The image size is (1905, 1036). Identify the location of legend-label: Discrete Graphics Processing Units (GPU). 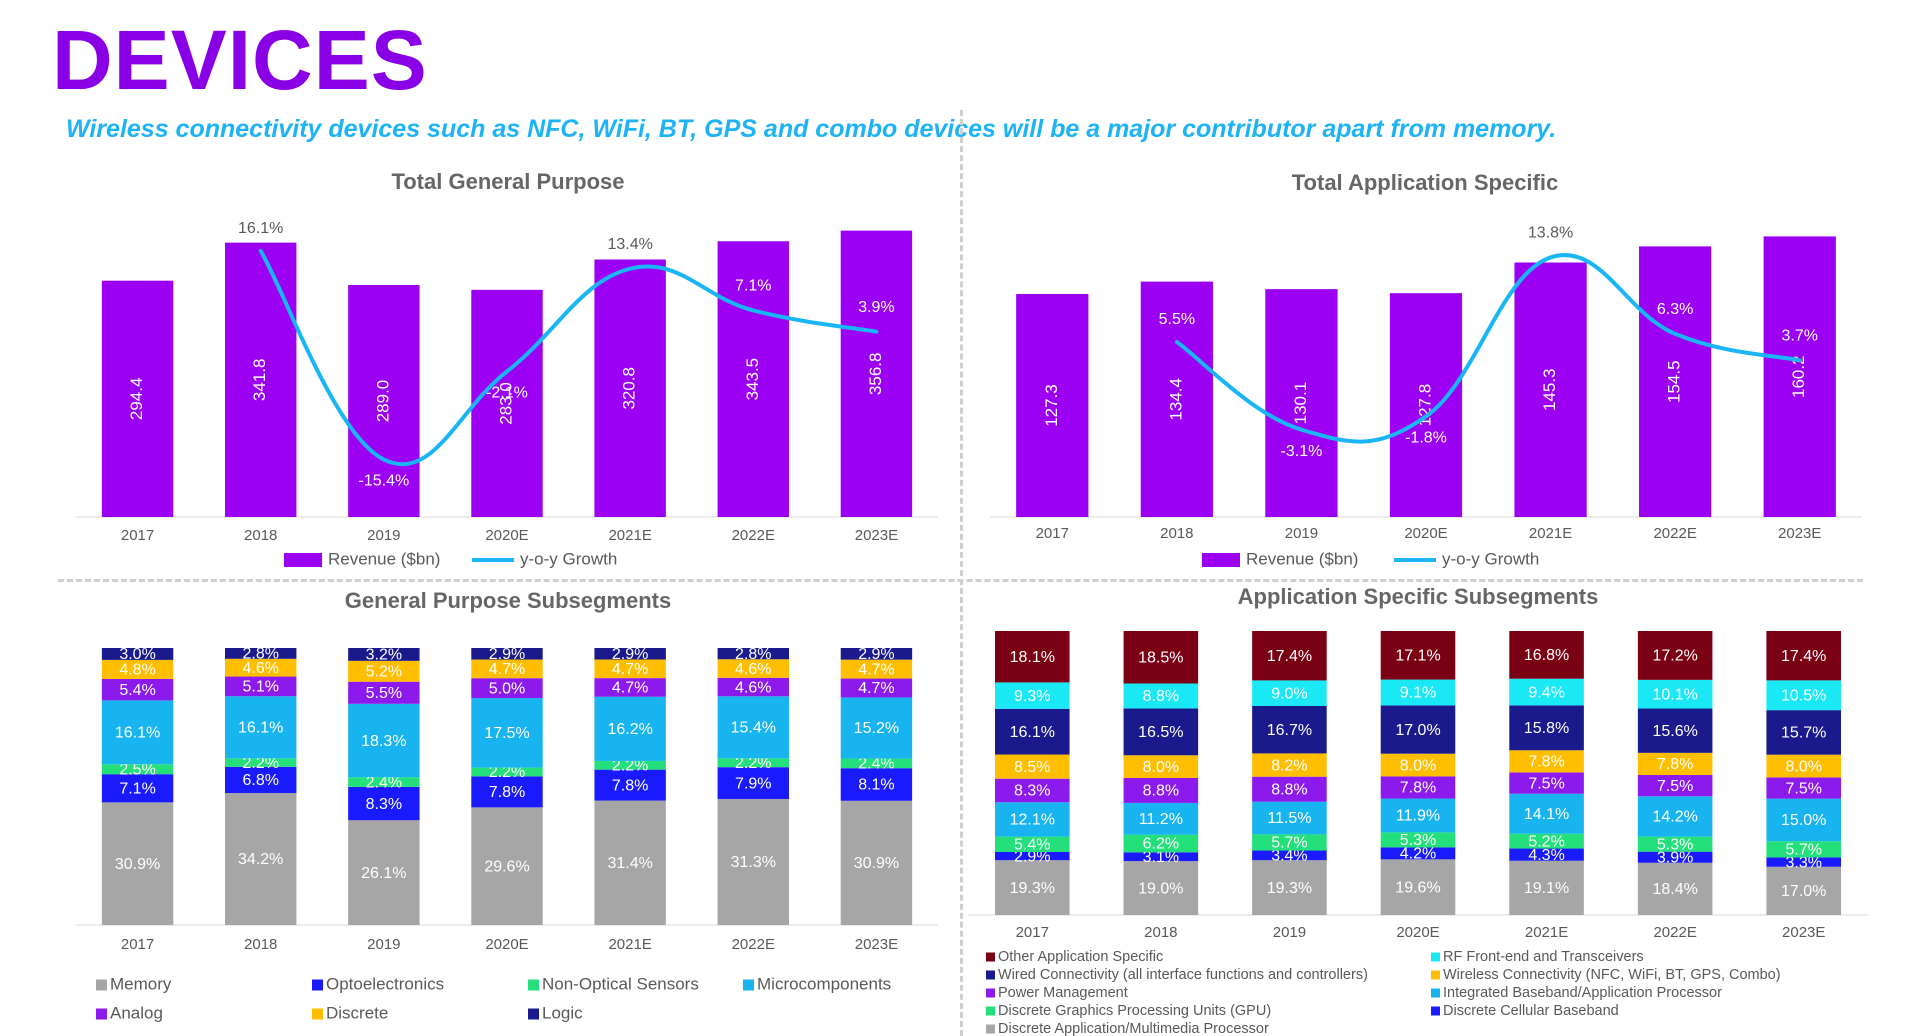
(1134, 1011).